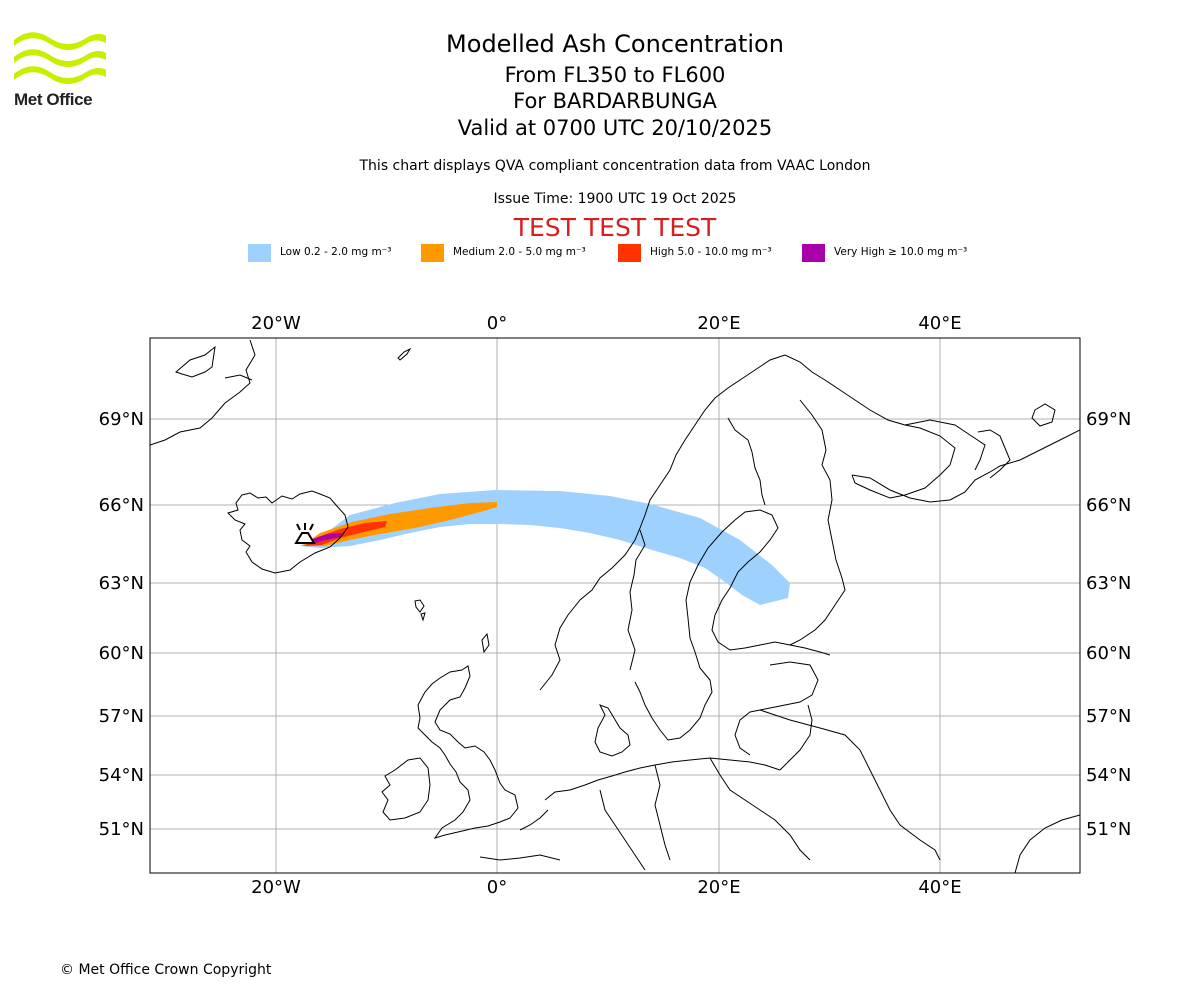 The height and width of the screenshot is (1004, 1200). I want to click on met-office-logo: Met Office, so click(61, 71).